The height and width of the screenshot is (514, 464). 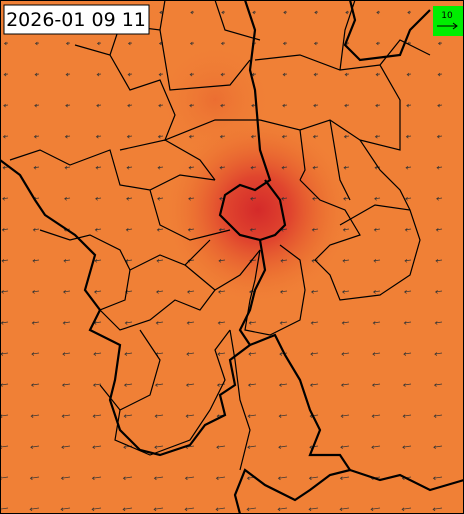 I want to click on legend-arrow, so click(x=447, y=26).